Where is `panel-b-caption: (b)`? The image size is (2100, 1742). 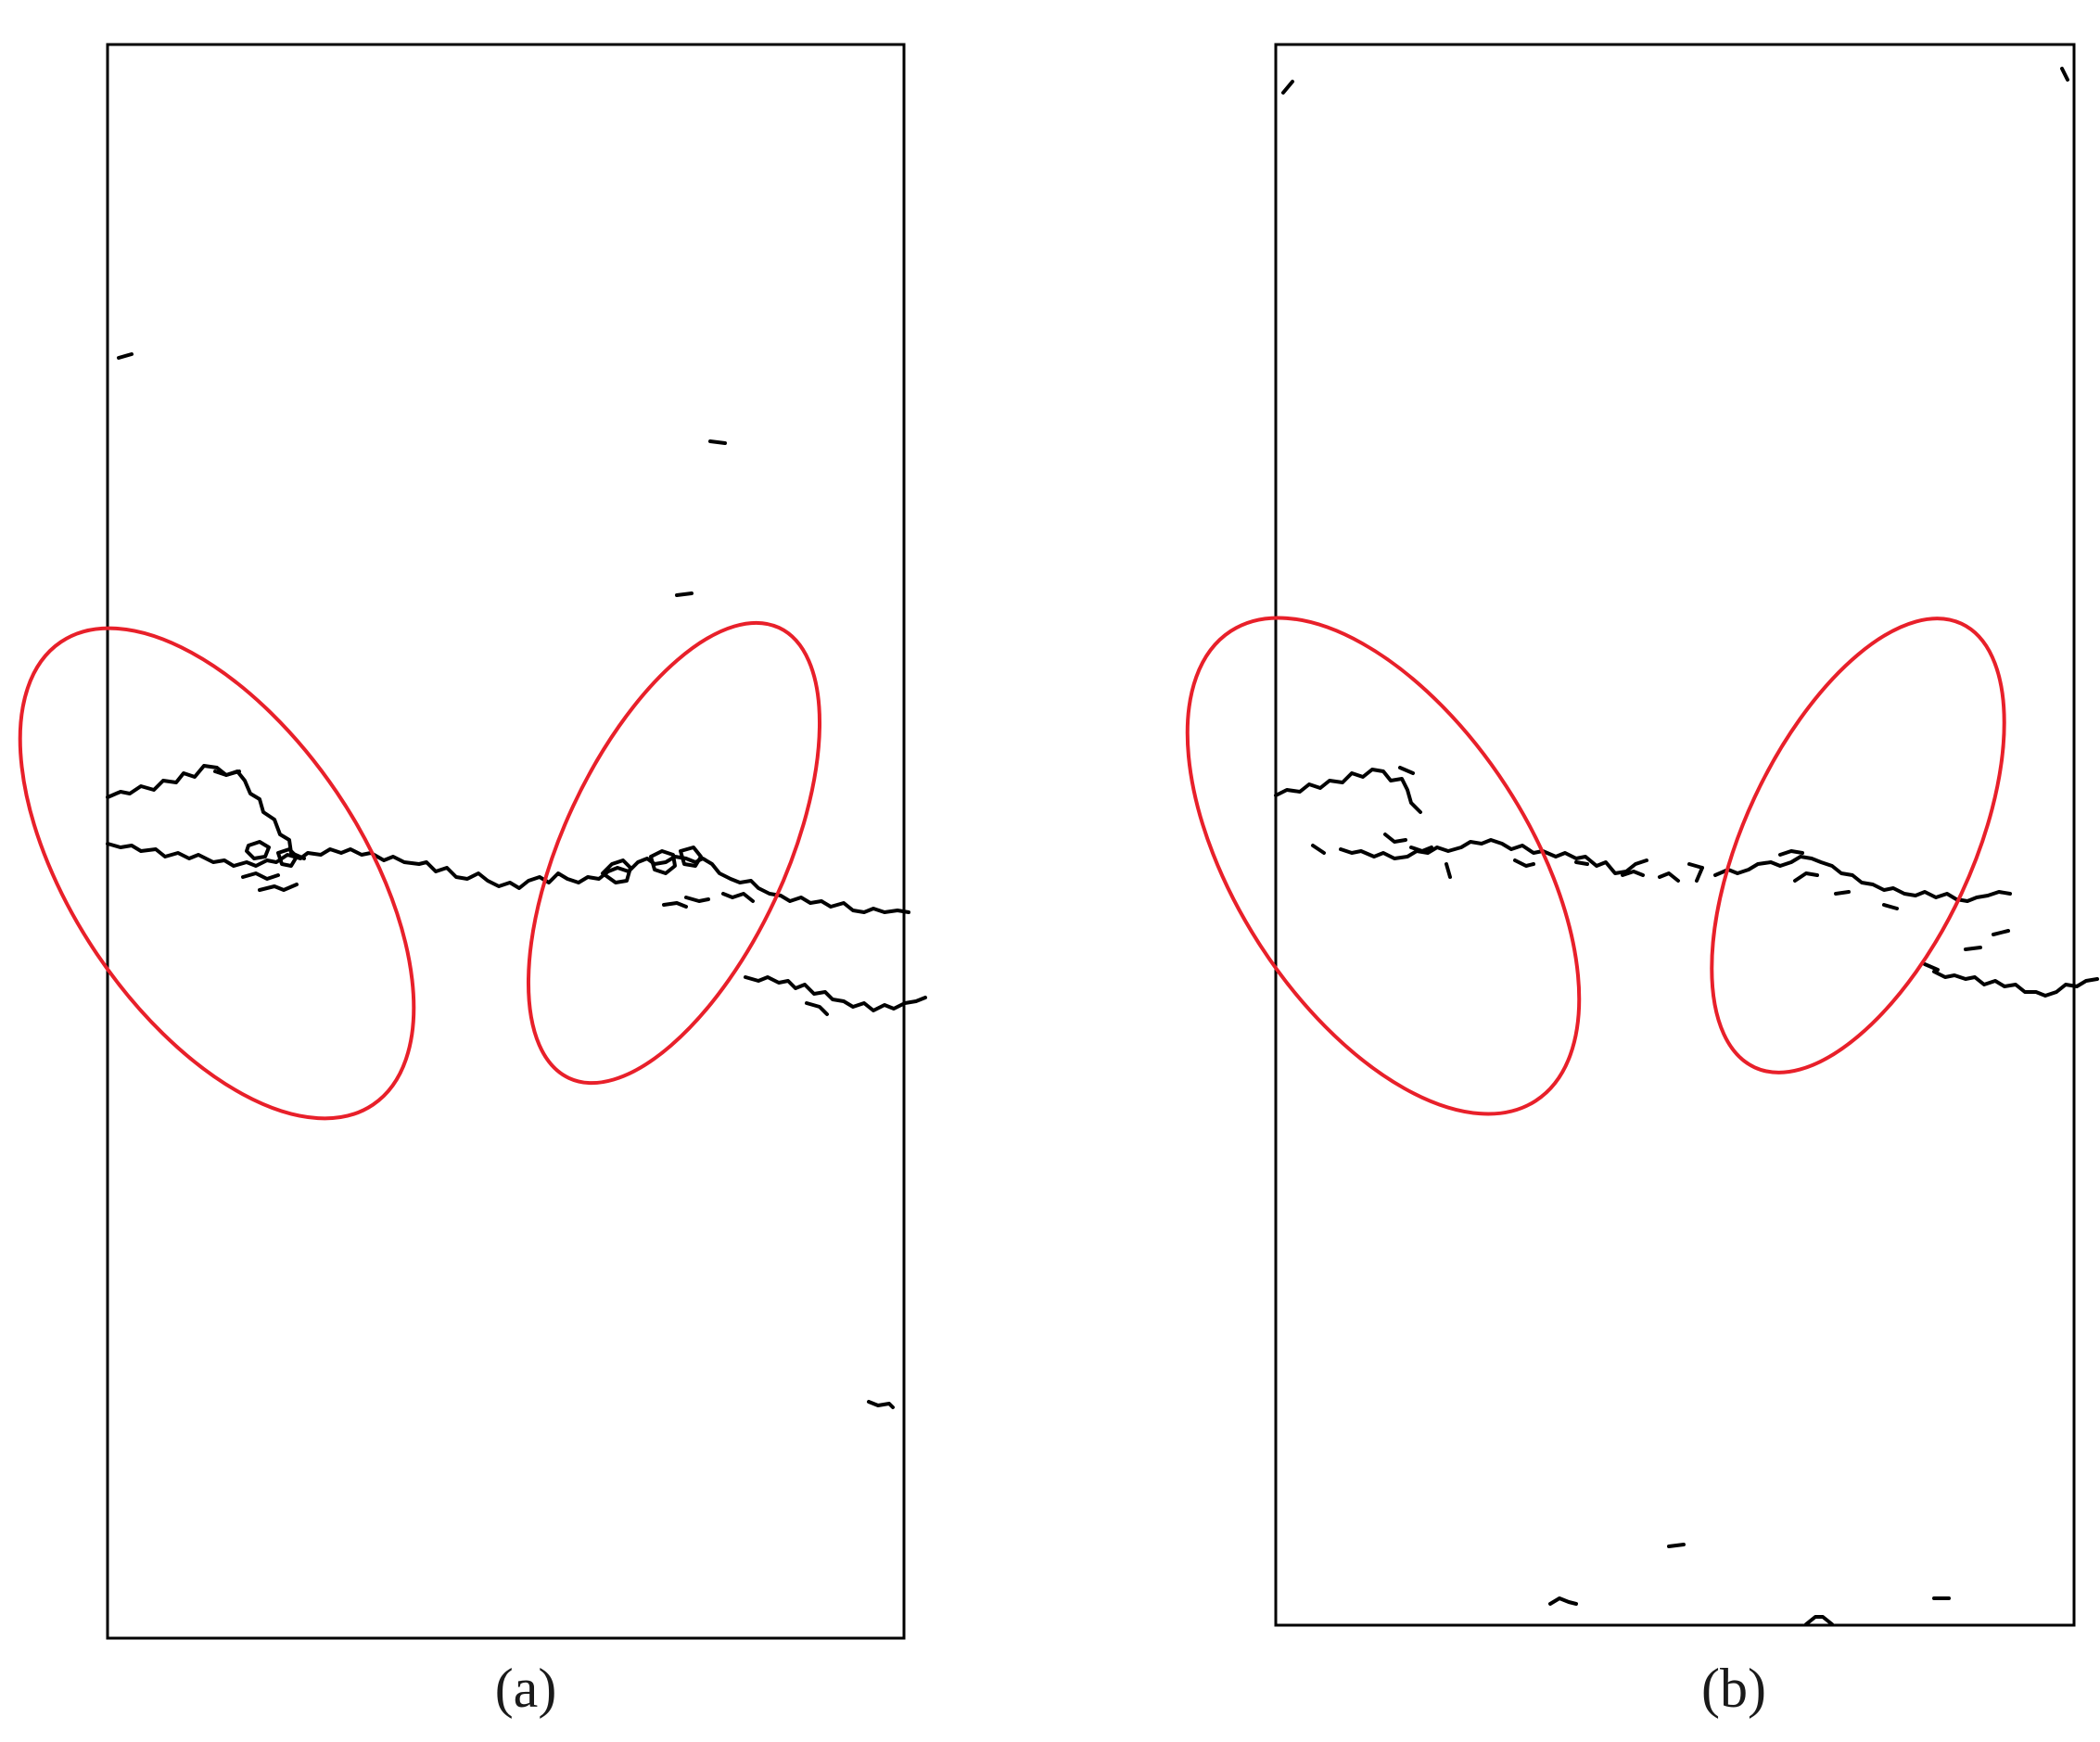 panel-b-caption: (b) is located at coordinates (1733, 1689).